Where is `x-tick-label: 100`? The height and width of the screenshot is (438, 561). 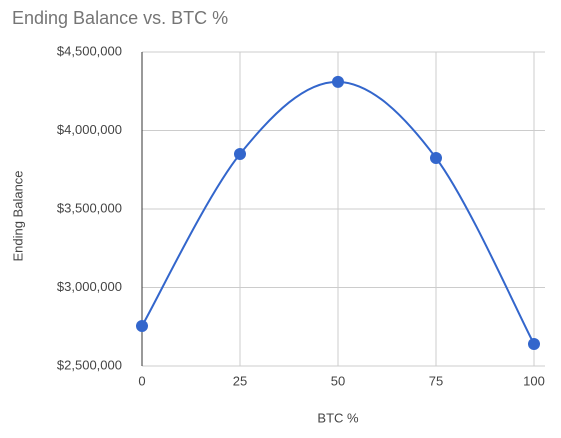
x-tick-label: 100 is located at coordinates (534, 380).